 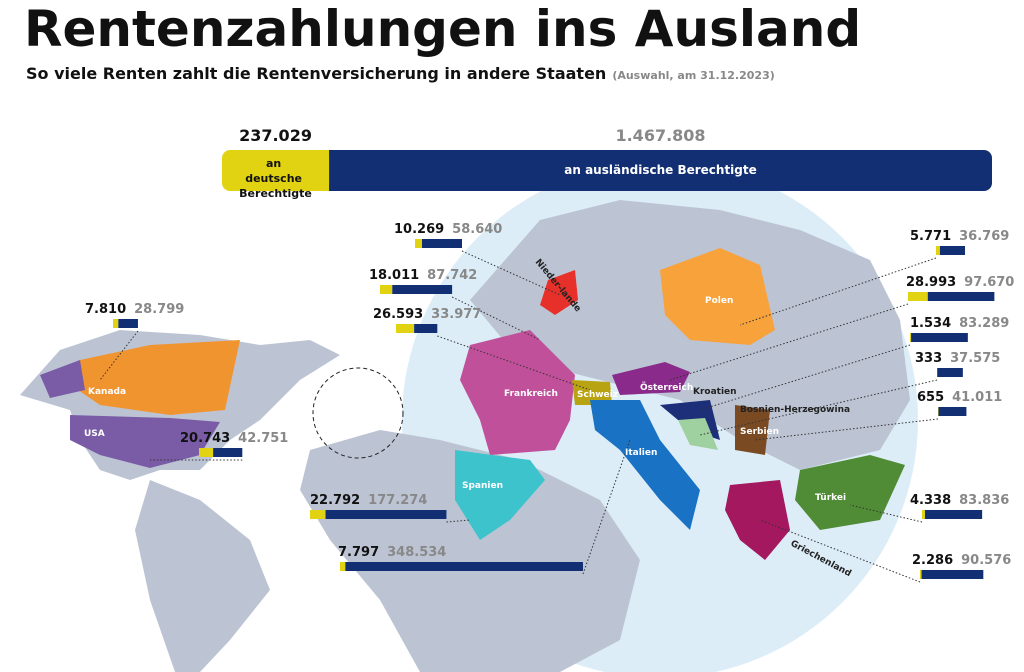 I want to click on total-german-number: 237.029, so click(x=275, y=135).